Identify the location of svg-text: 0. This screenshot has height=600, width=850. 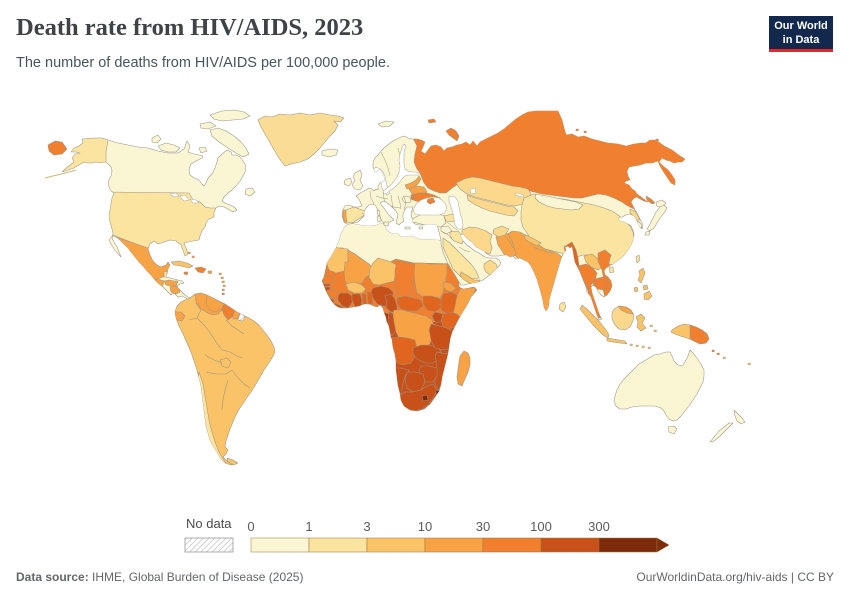
(250, 526).